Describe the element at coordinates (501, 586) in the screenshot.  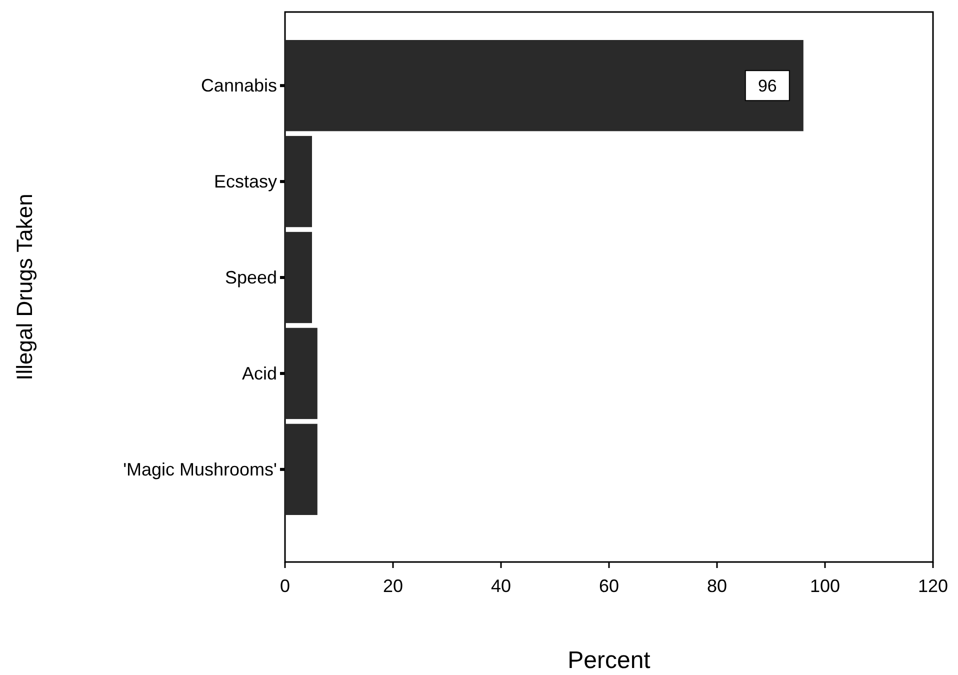
I see `x-tick-label: 40` at that location.